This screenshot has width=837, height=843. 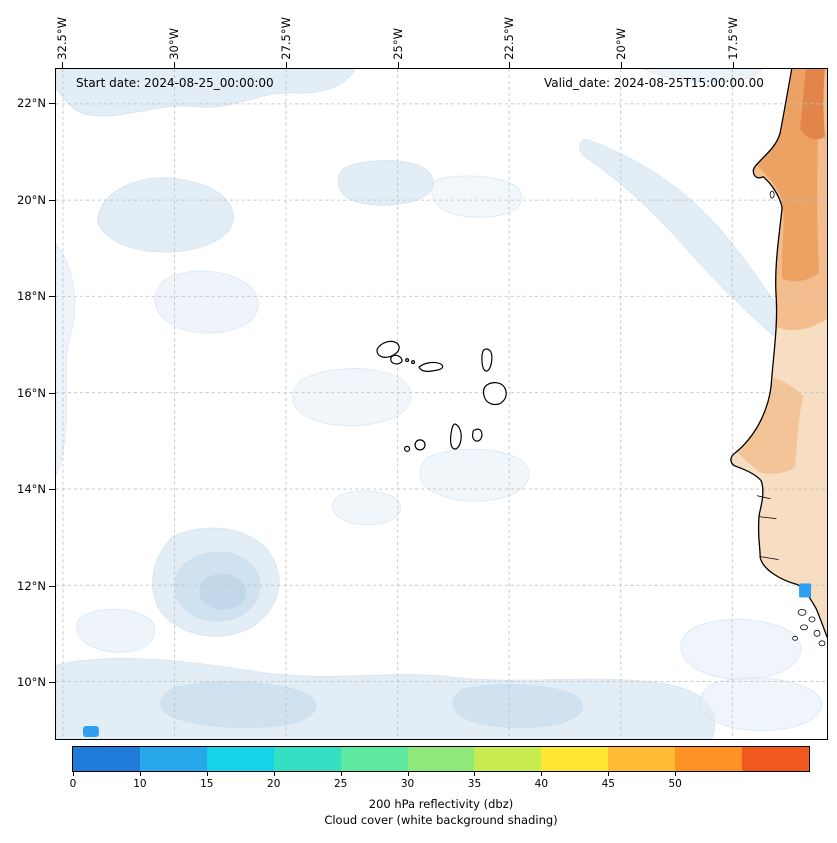 I want to click on x-tick-label: 27.5°W, so click(x=285, y=38).